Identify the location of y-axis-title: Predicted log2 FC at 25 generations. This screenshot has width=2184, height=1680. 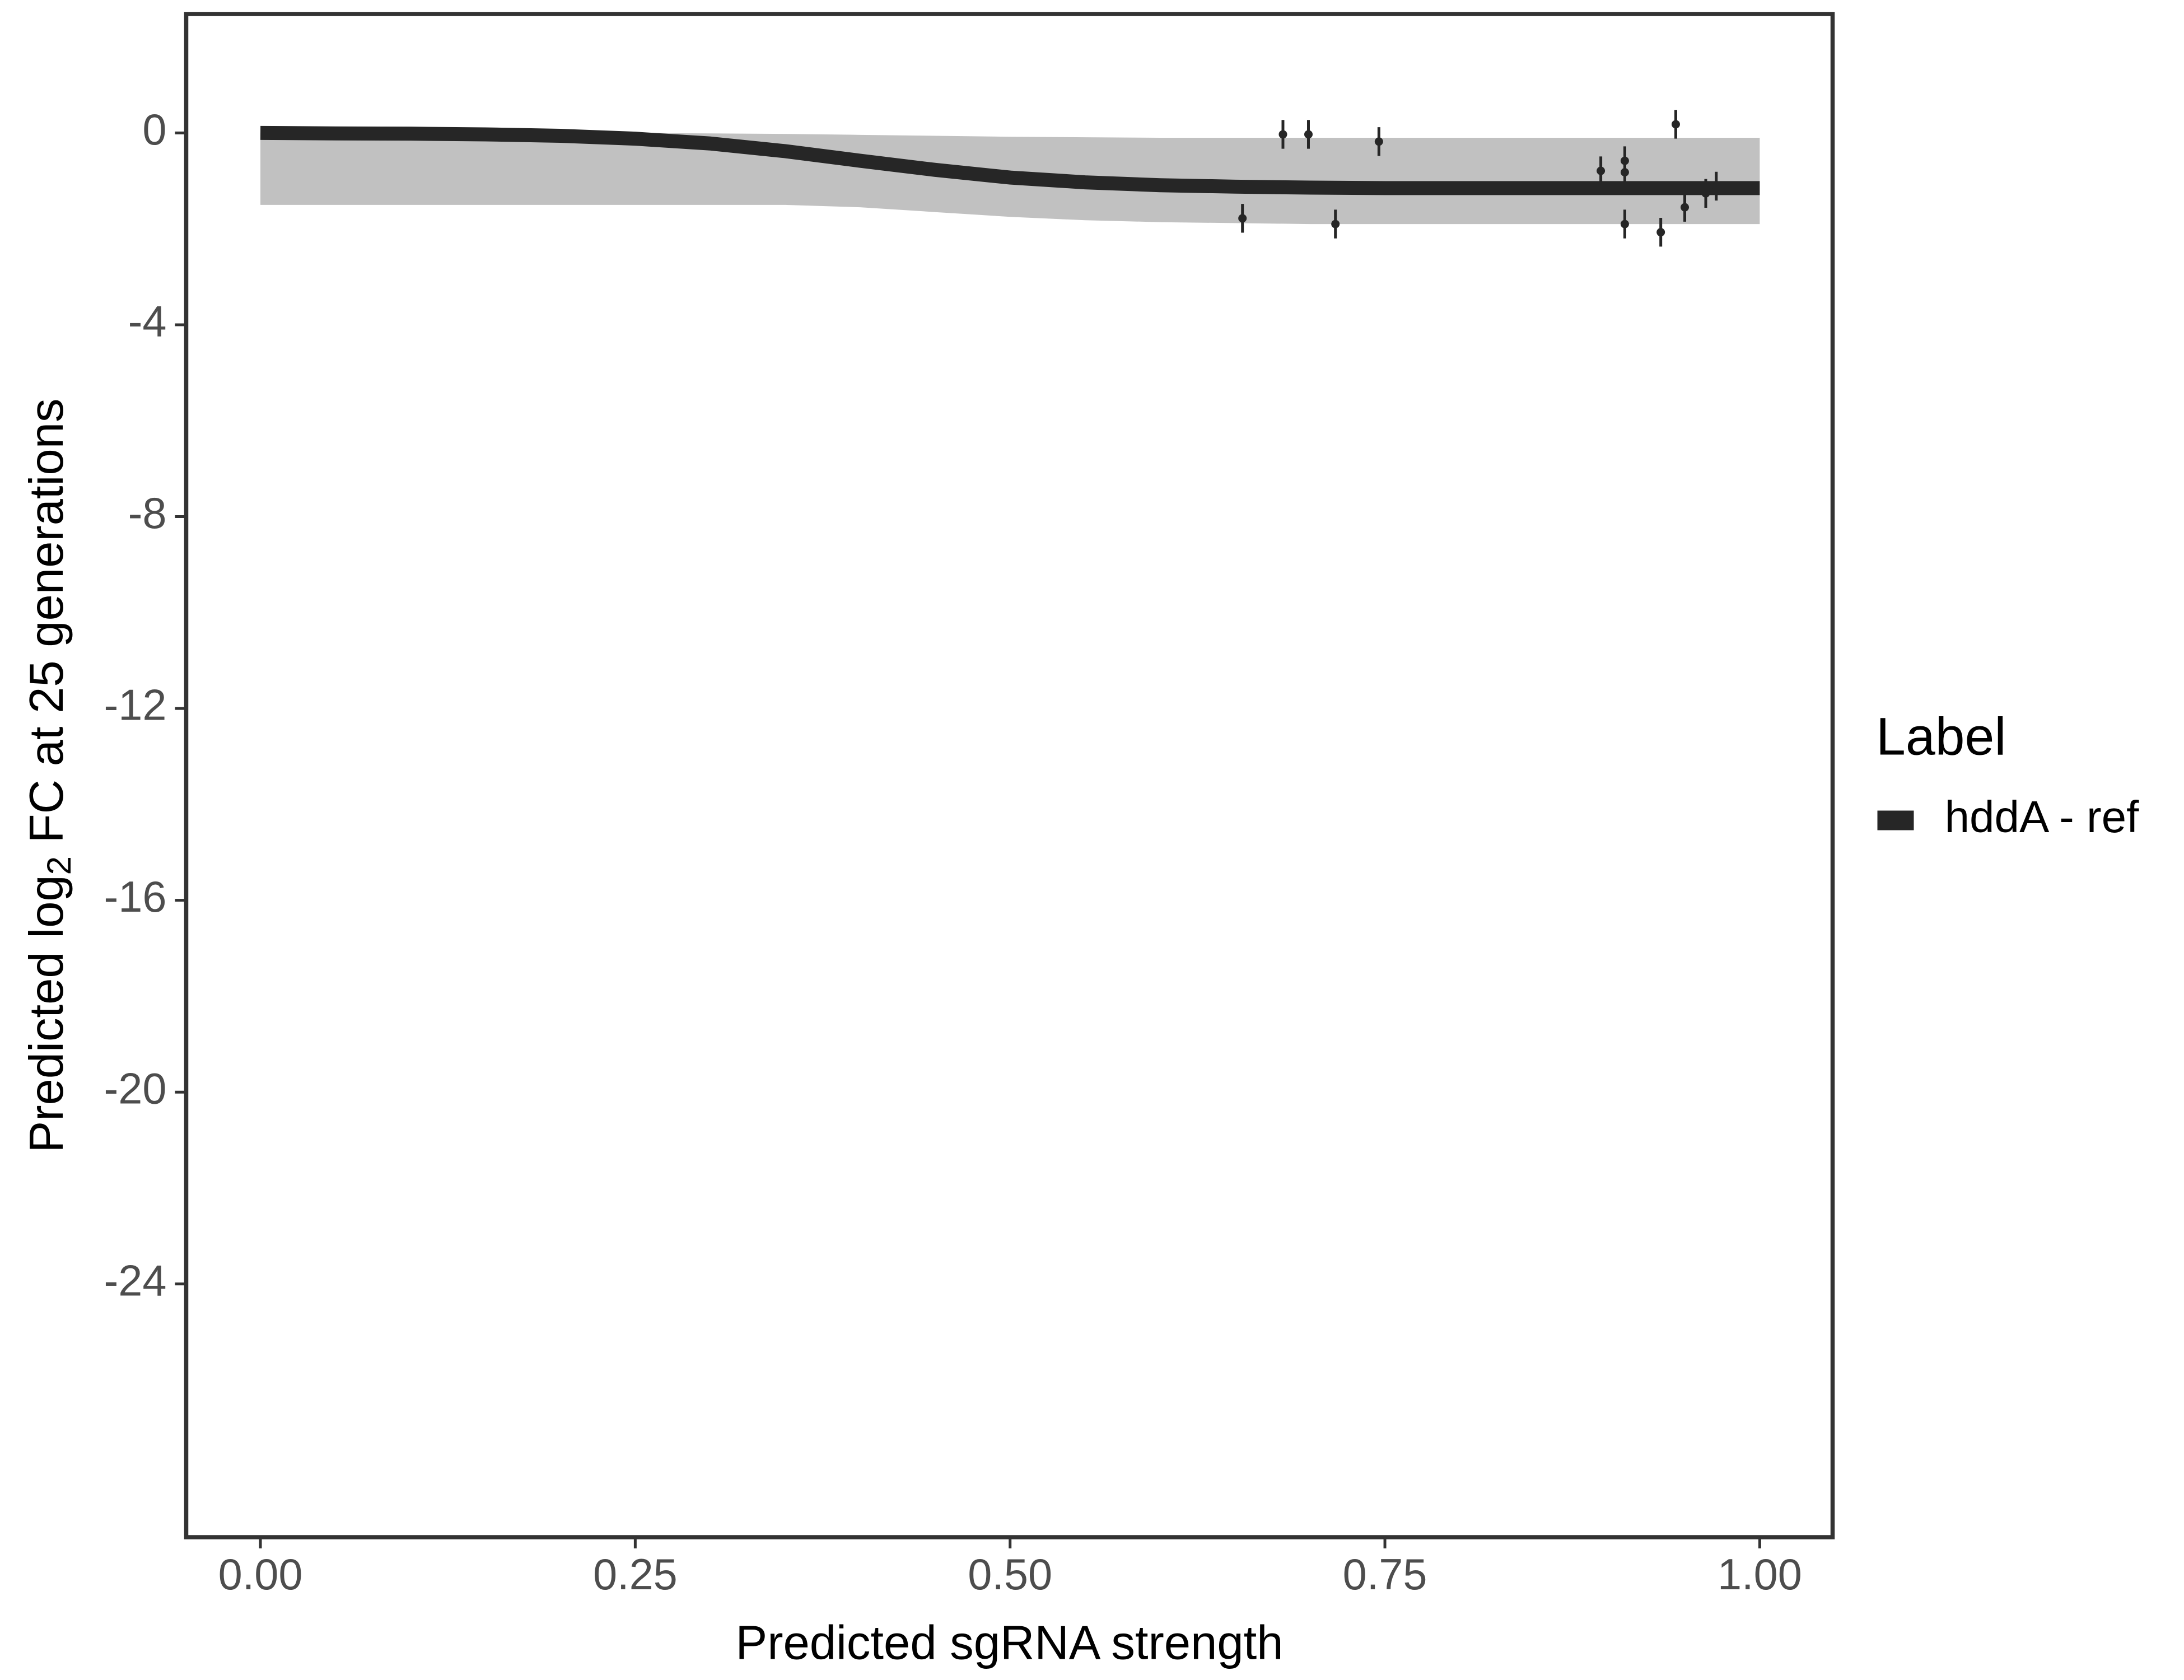
(49, 776).